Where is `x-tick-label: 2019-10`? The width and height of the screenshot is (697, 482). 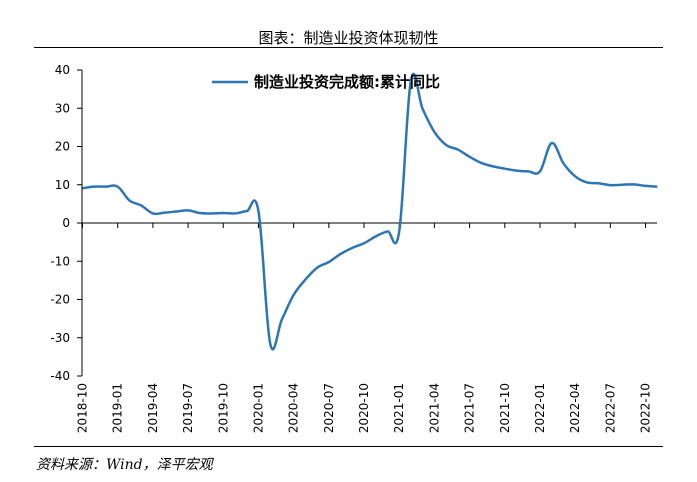
x-tick-label: 2019-10 is located at coordinates (223, 408).